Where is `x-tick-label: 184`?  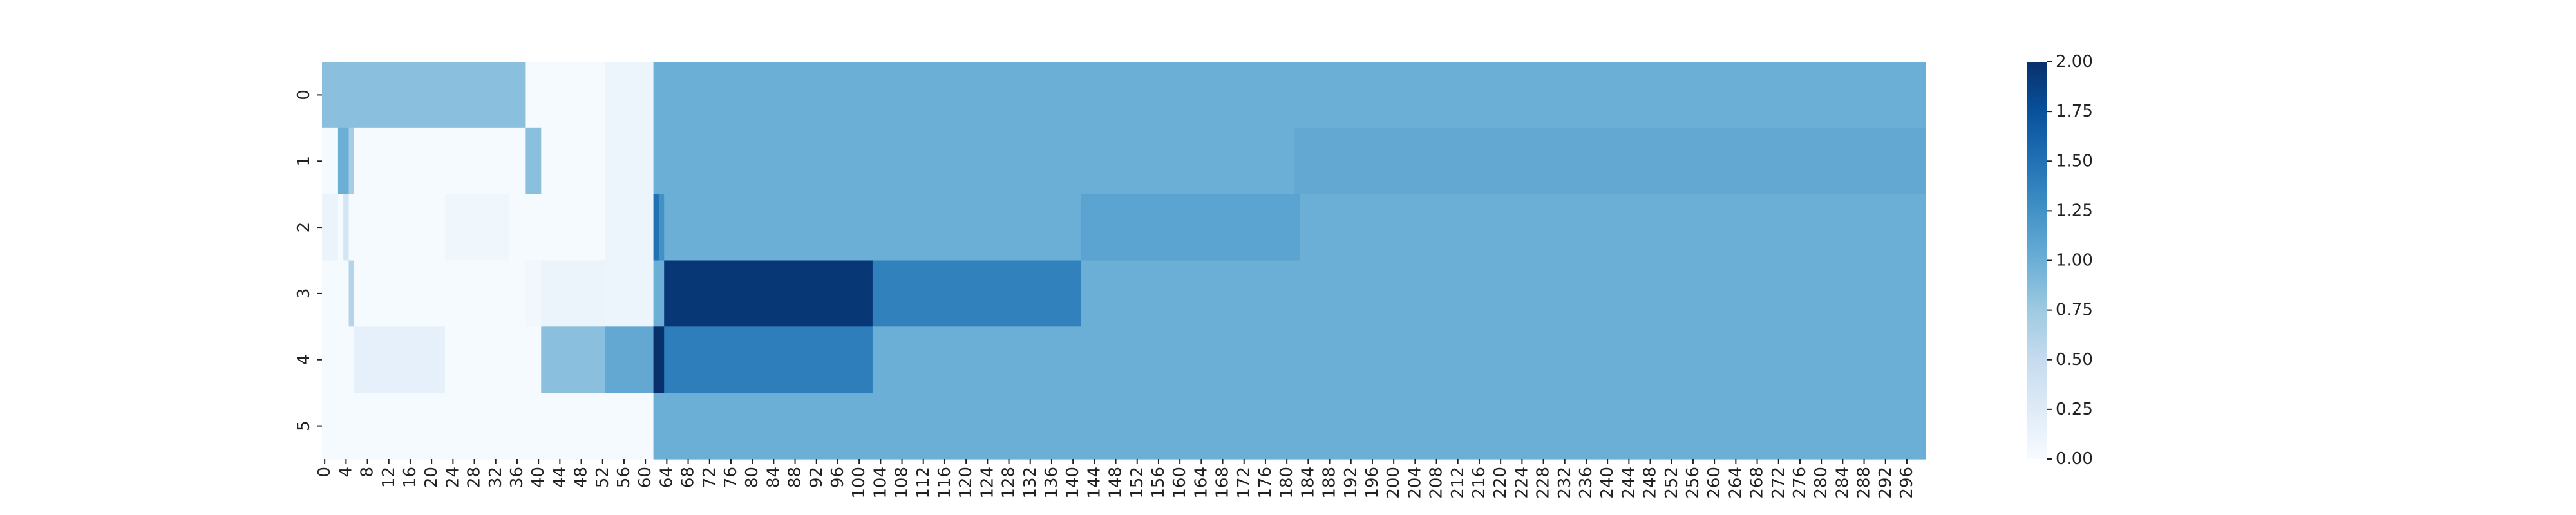 x-tick-label: 184 is located at coordinates (1308, 483).